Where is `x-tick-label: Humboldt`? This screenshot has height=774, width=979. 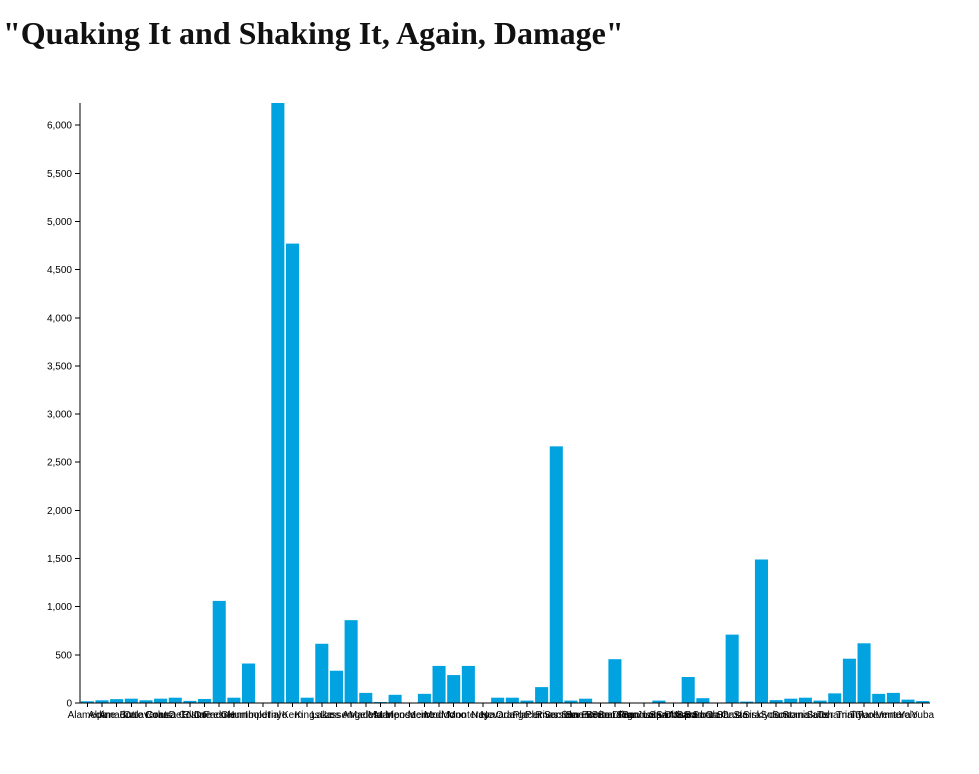
x-tick-label: Humboldt is located at coordinates (248, 715).